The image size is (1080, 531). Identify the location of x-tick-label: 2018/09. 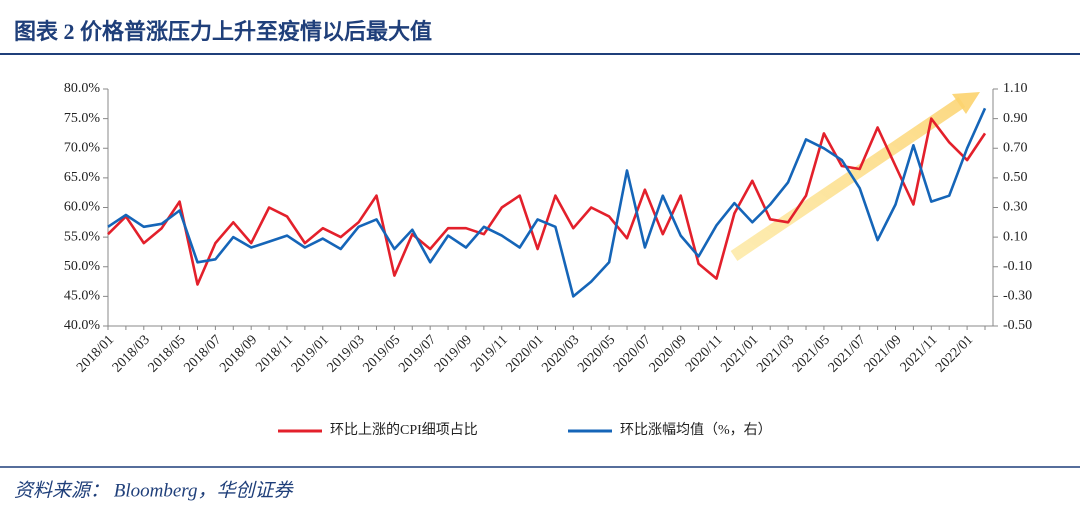
(238, 353).